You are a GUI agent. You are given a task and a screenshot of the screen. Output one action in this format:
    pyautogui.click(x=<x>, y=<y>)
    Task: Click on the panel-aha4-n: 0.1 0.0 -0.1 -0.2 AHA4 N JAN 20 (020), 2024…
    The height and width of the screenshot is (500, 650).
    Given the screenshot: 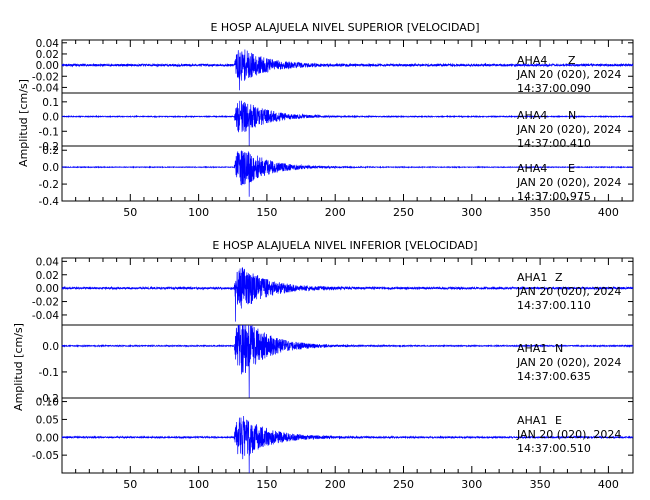 What is the action you would take?
    pyautogui.click(x=336, y=122)
    